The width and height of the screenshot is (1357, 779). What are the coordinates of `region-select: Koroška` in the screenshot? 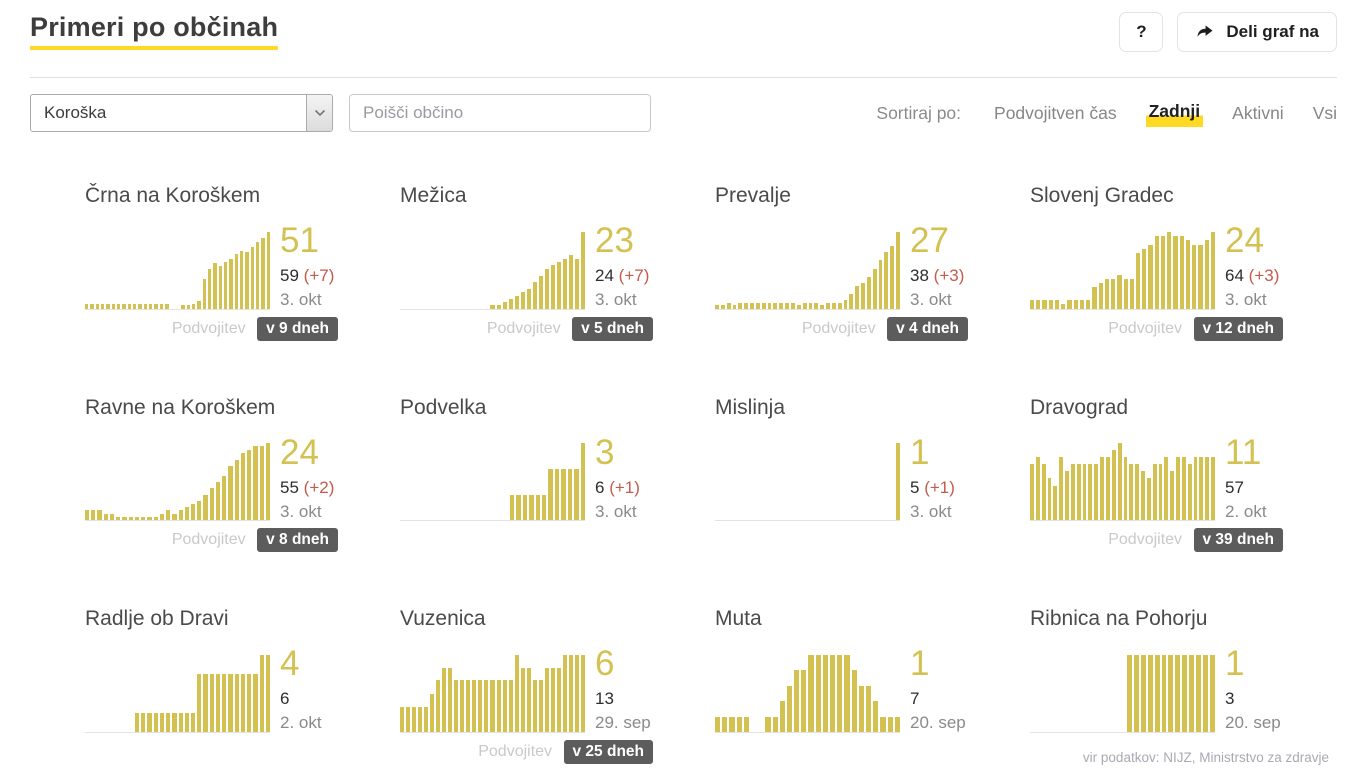 It's located at (181, 113).